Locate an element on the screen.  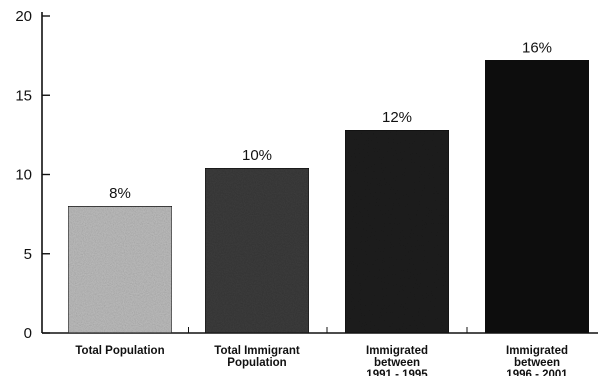
bar-value-label: 10% is located at coordinates (257, 155).